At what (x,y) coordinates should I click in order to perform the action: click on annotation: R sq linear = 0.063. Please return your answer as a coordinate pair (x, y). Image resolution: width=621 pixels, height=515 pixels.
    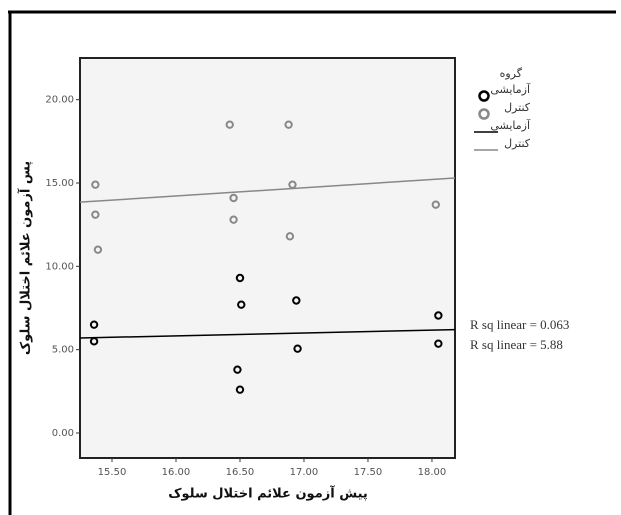
    Looking at the image, I should click on (519, 324).